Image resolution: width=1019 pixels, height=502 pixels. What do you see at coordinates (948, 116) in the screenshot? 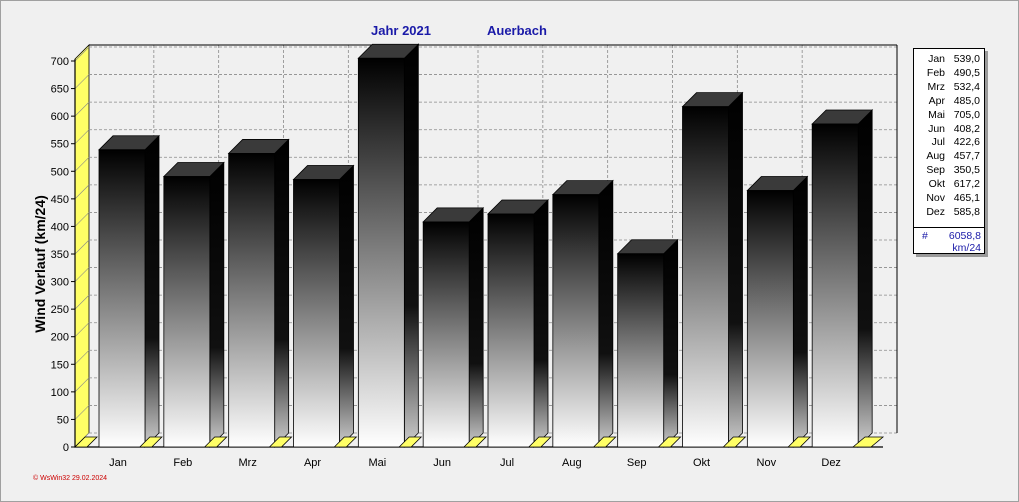
I see `legend-row: Mai 705,0` at bounding box center [948, 116].